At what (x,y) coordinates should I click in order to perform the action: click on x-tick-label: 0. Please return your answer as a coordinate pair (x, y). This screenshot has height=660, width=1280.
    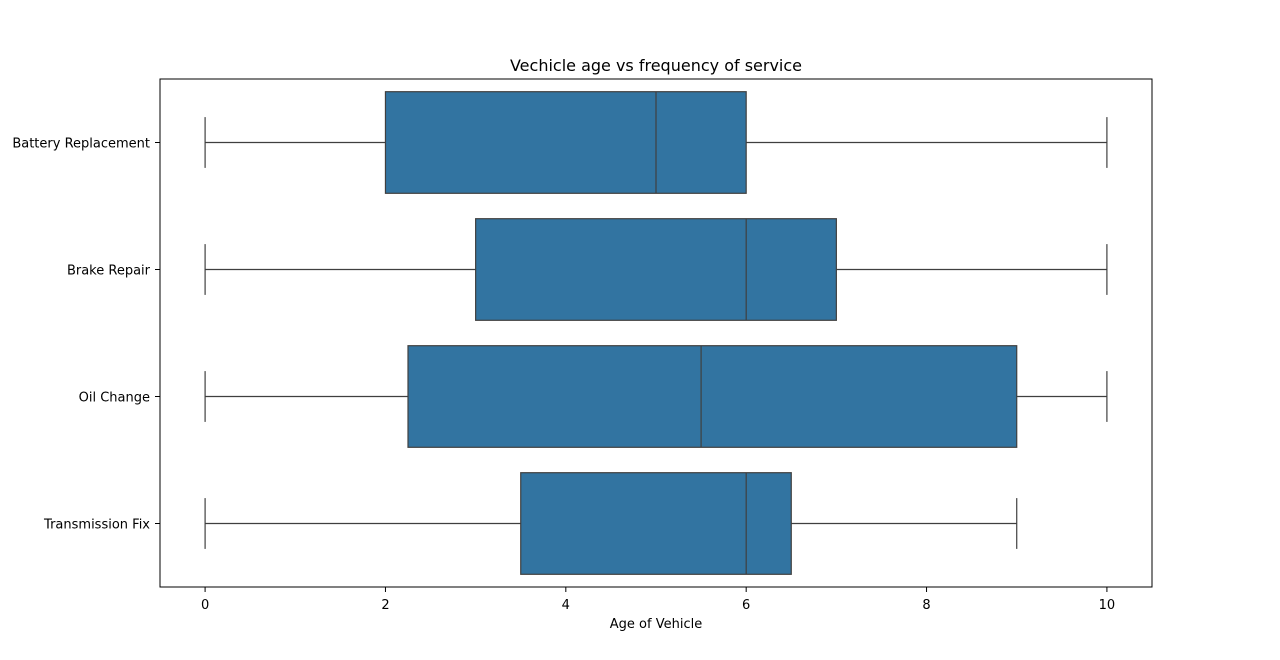
    Looking at the image, I should click on (205, 605).